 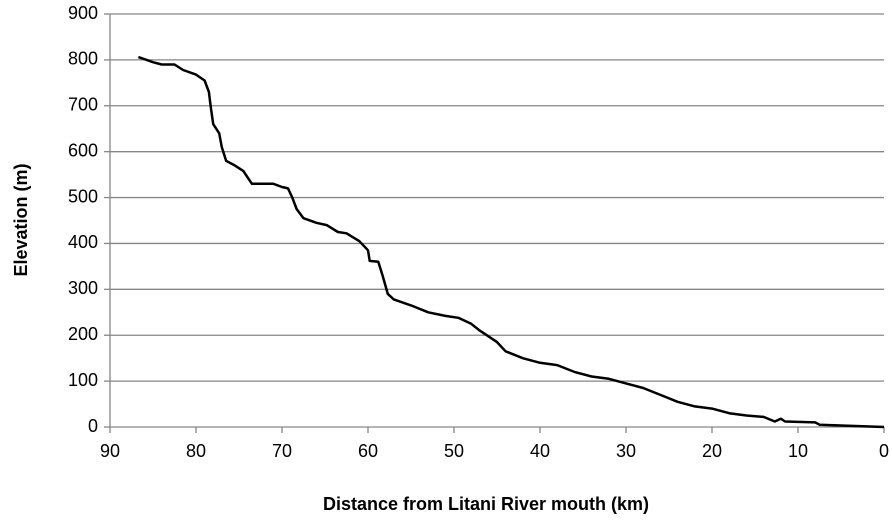 I want to click on x-axis-title: Distance from Litani River mouth (km), so click(x=486, y=504).